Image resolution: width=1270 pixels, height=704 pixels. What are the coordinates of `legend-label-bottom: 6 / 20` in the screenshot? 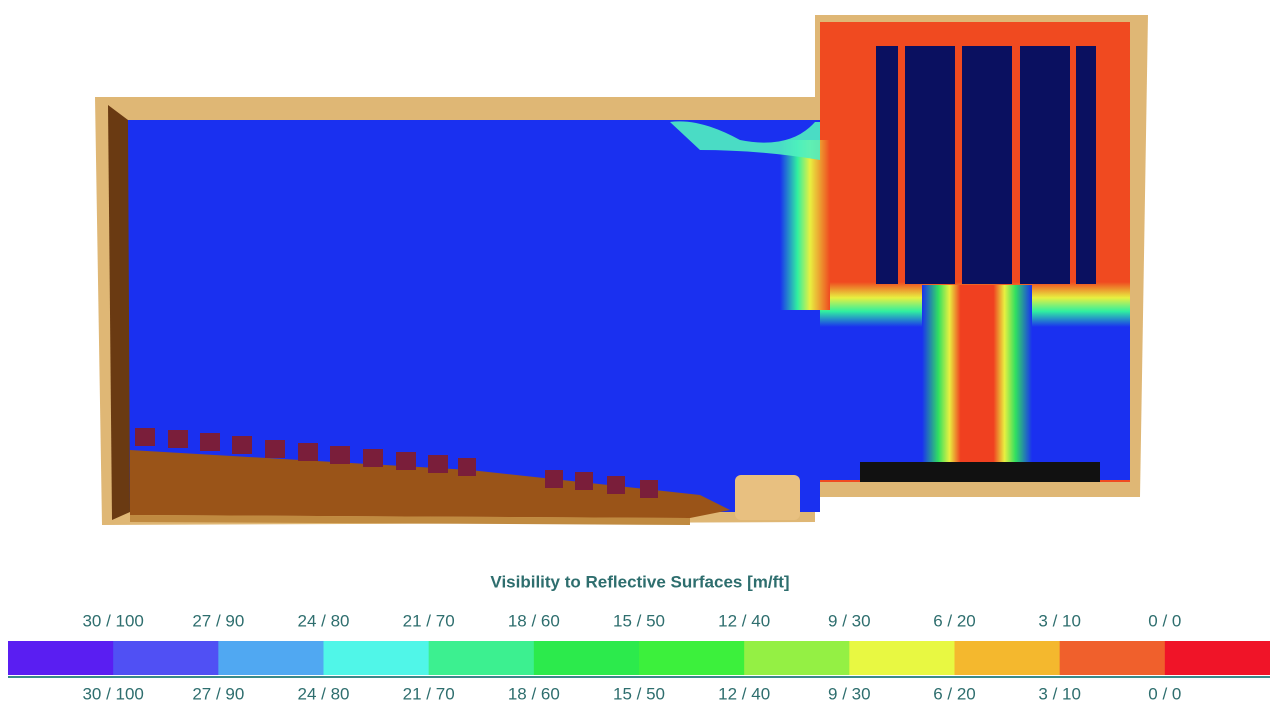 It's located at (954, 693).